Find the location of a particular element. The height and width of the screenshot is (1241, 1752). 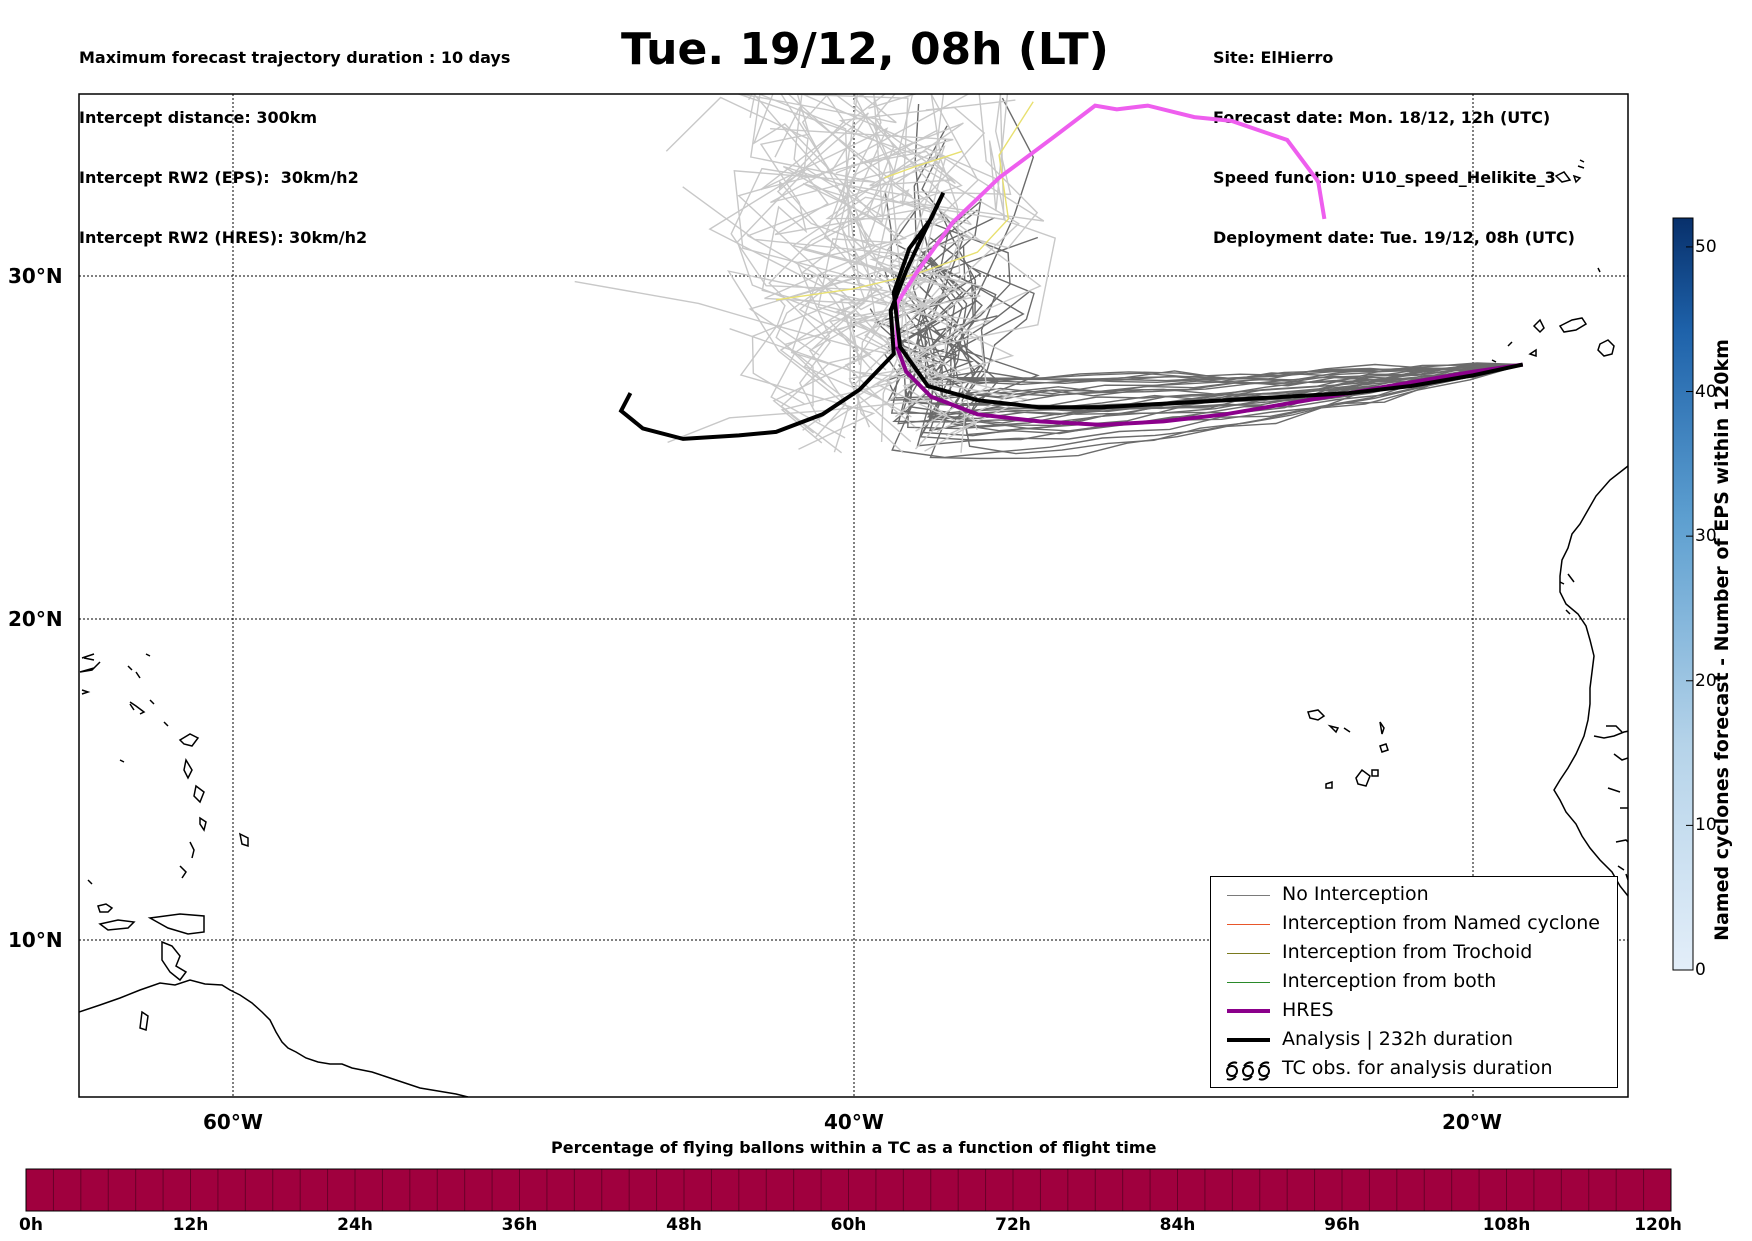

timebar-tick-12h: 12h is located at coordinates (190, 1225).